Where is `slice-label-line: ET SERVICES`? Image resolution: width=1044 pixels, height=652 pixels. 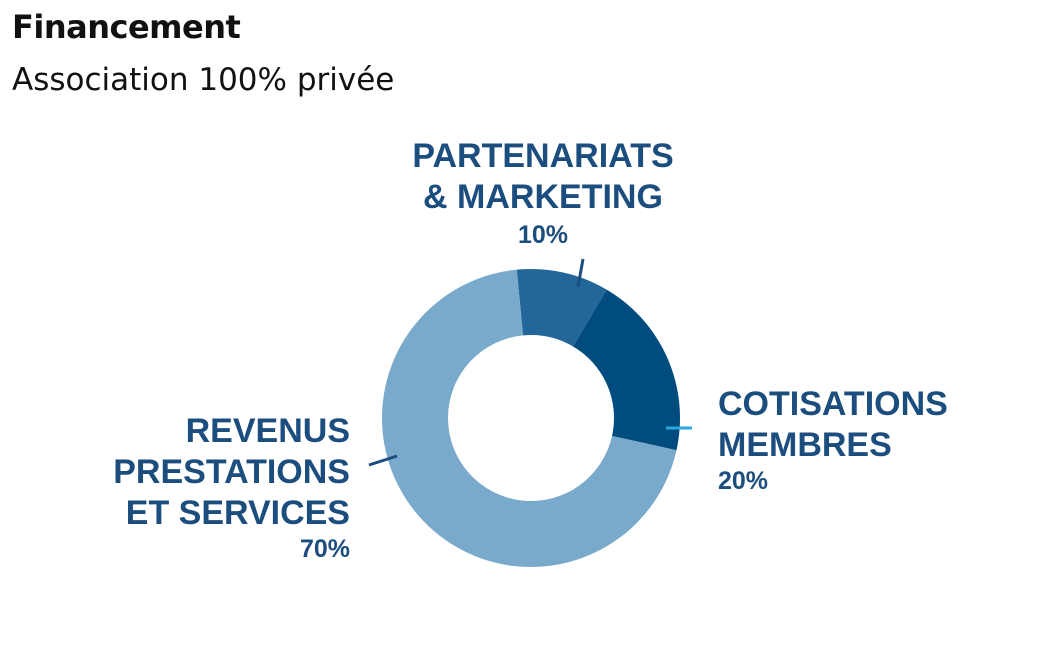 slice-label-line: ET SERVICES is located at coordinates (237, 513).